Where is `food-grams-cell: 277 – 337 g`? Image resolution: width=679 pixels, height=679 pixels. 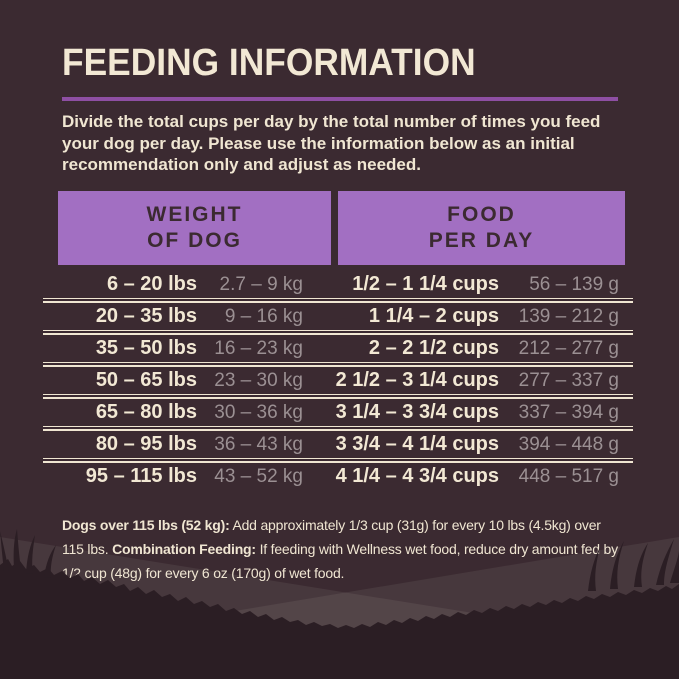
food-grams-cell: 277 – 337 g is located at coordinates (568, 380).